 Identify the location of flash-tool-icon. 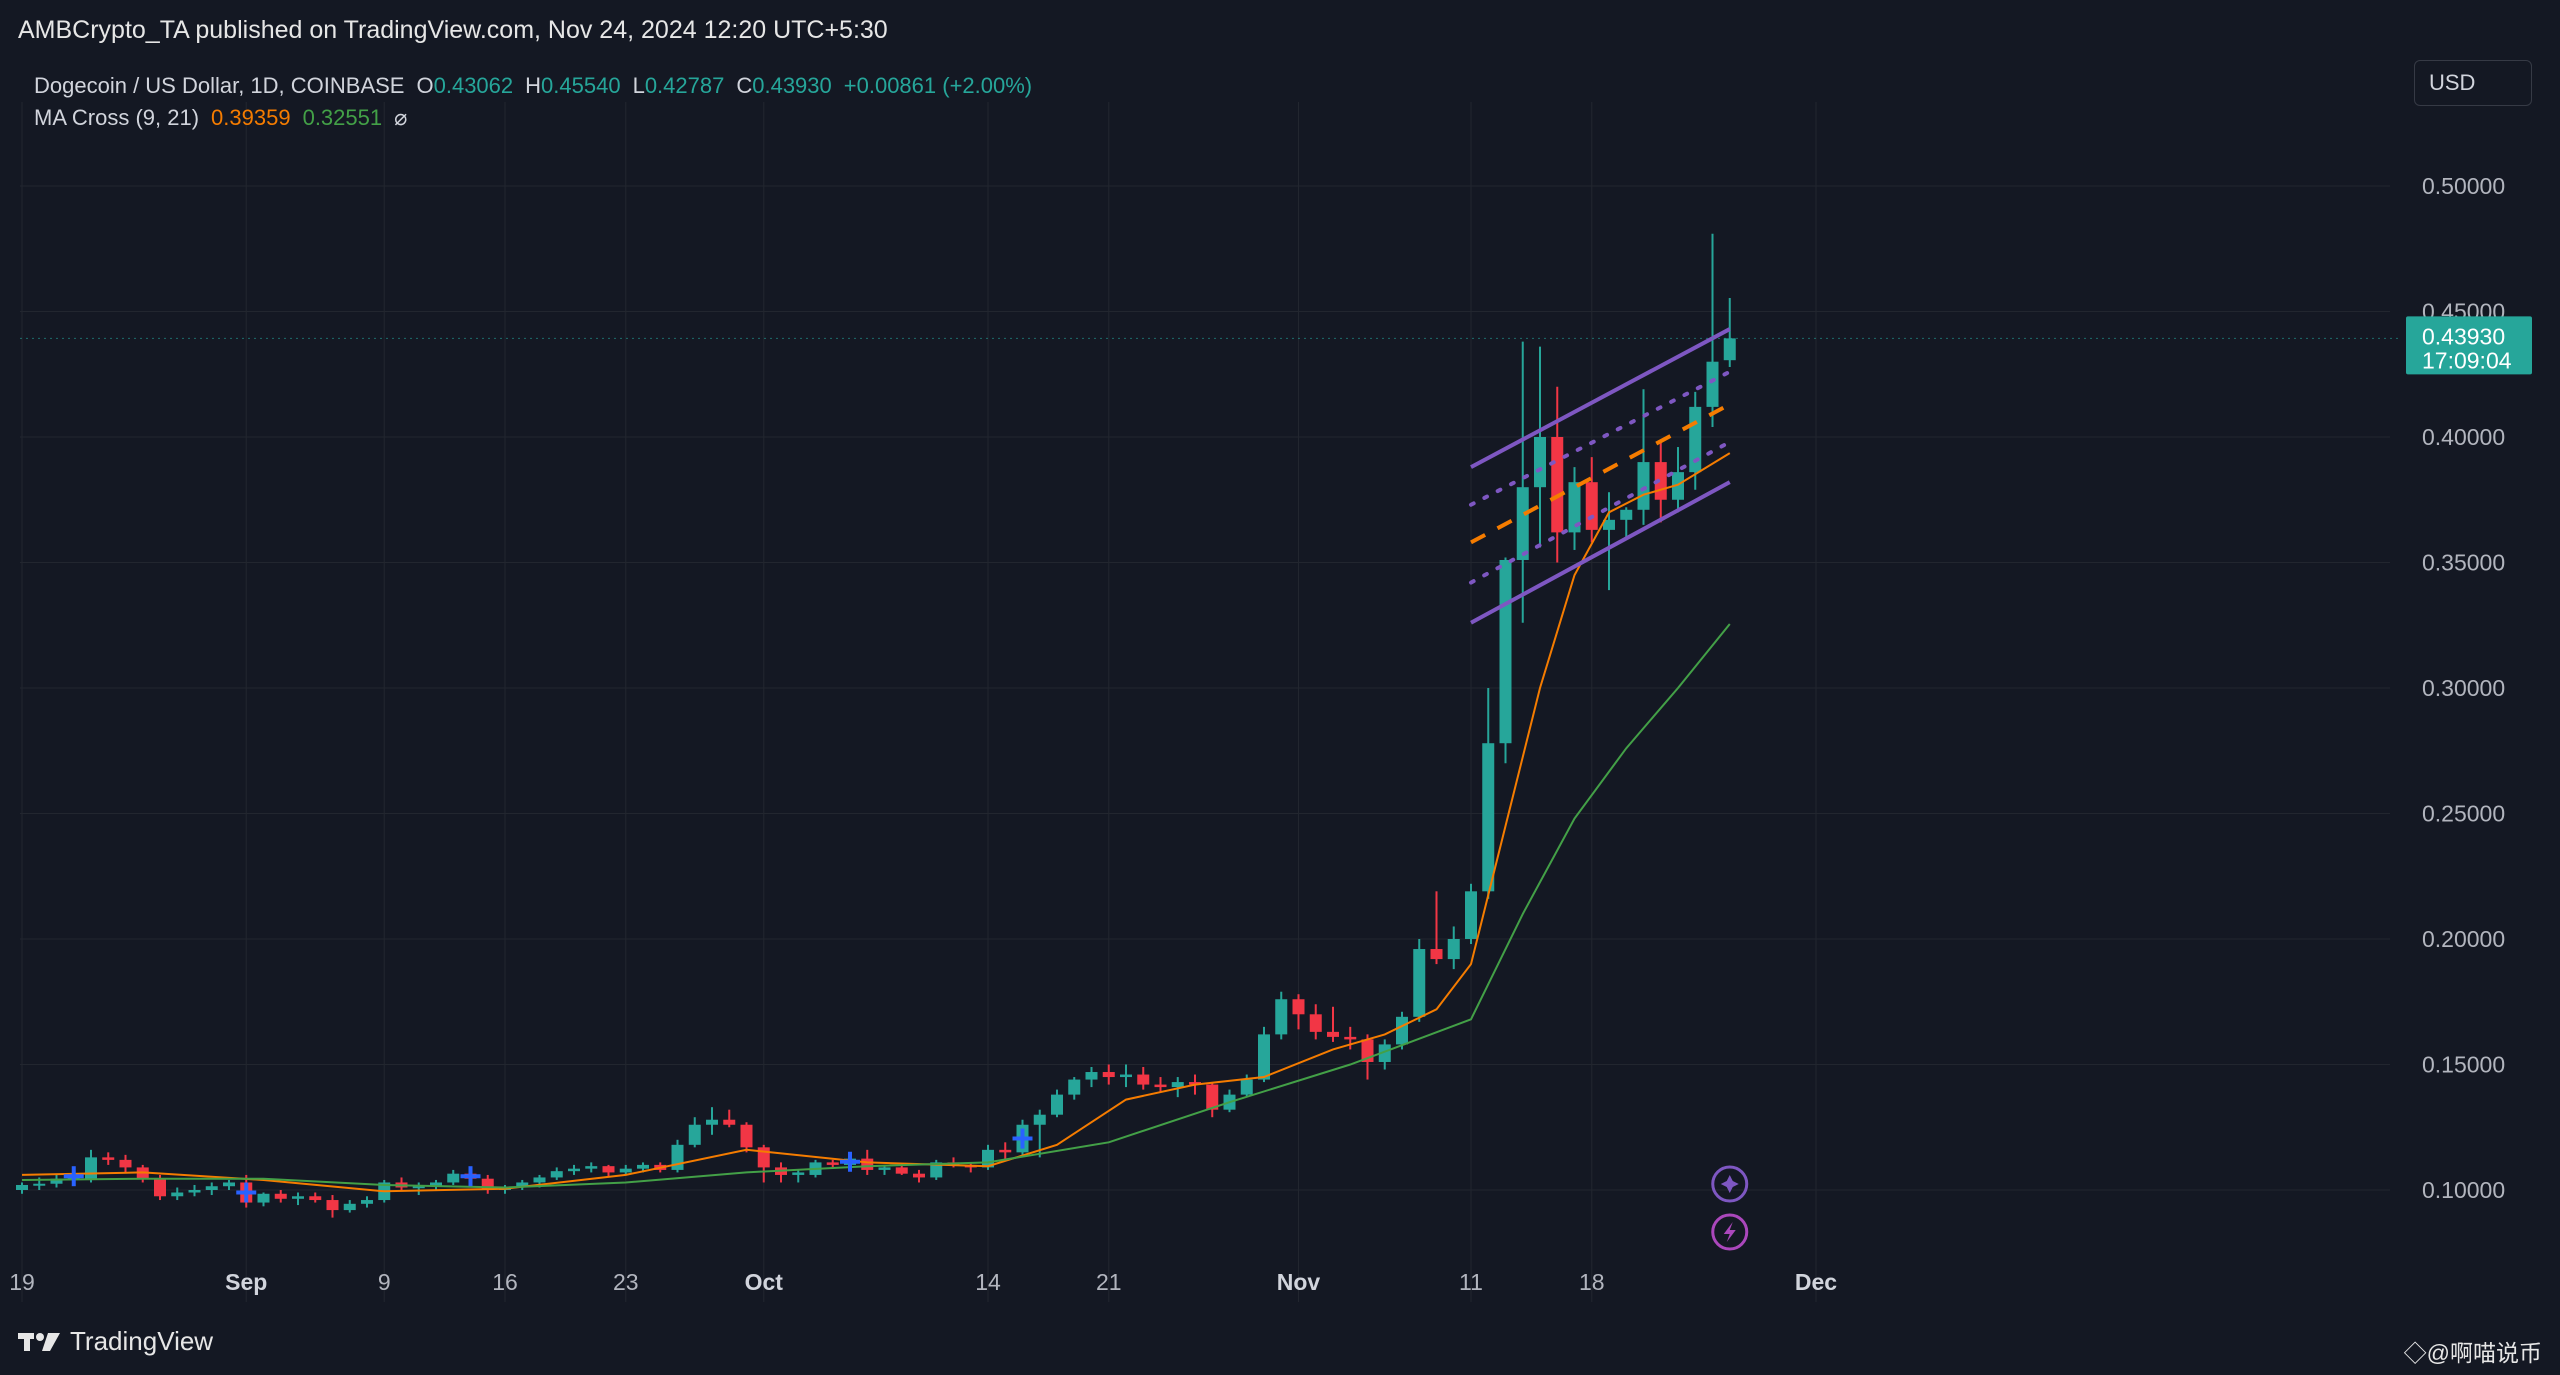
(1730, 1232).